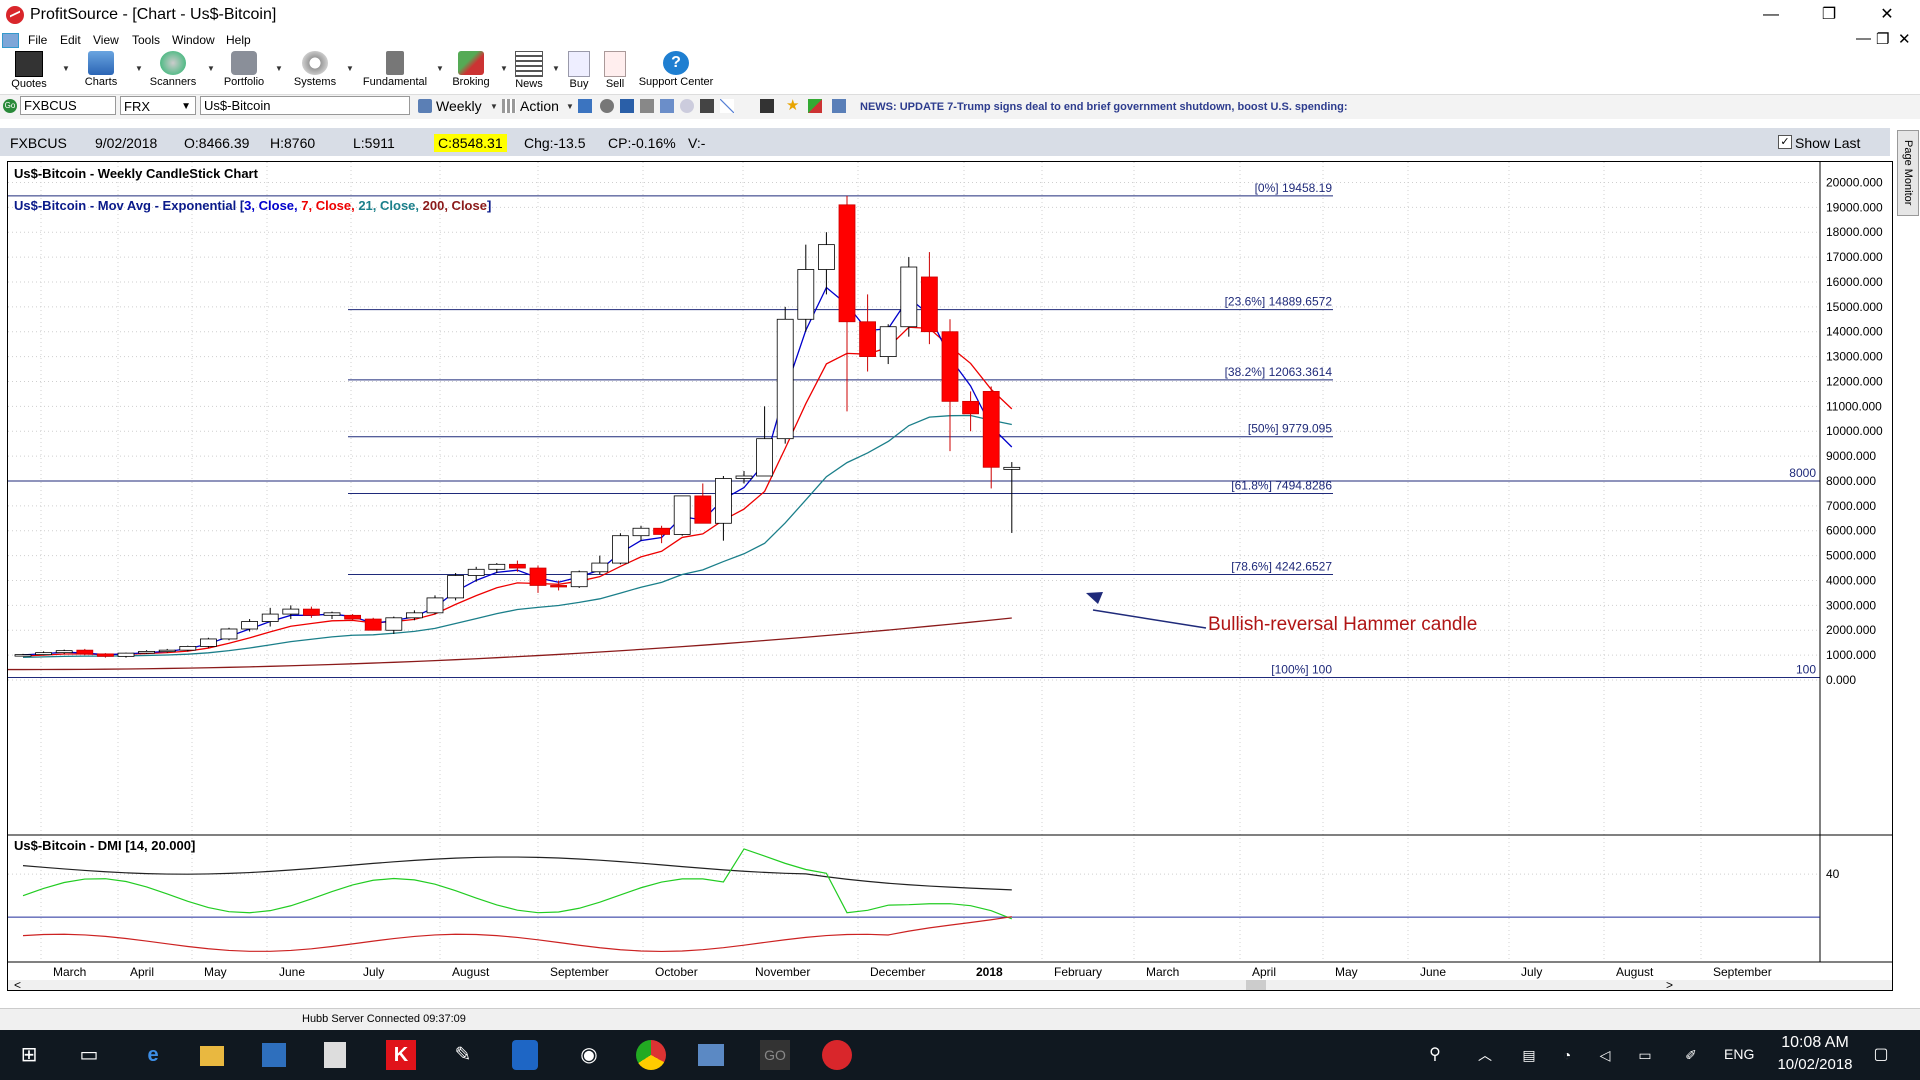 Image resolution: width=1920 pixels, height=1080 pixels. What do you see at coordinates (1256, 985) in the screenshot?
I see `h-scrollbar-thumb` at bounding box center [1256, 985].